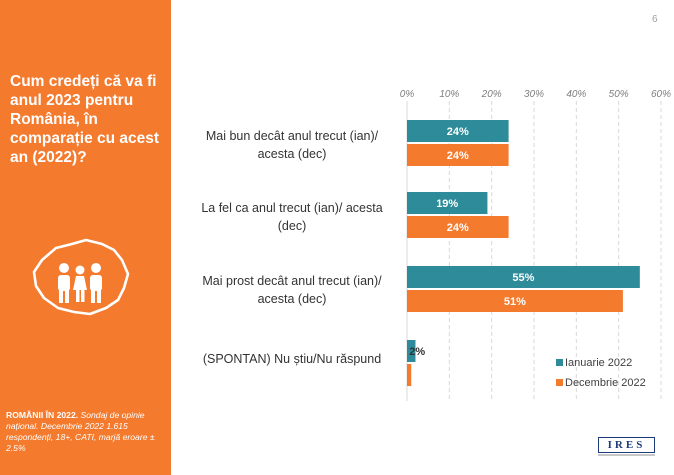 The height and width of the screenshot is (475, 674). I want to click on data-label: 2%, so click(417, 352).